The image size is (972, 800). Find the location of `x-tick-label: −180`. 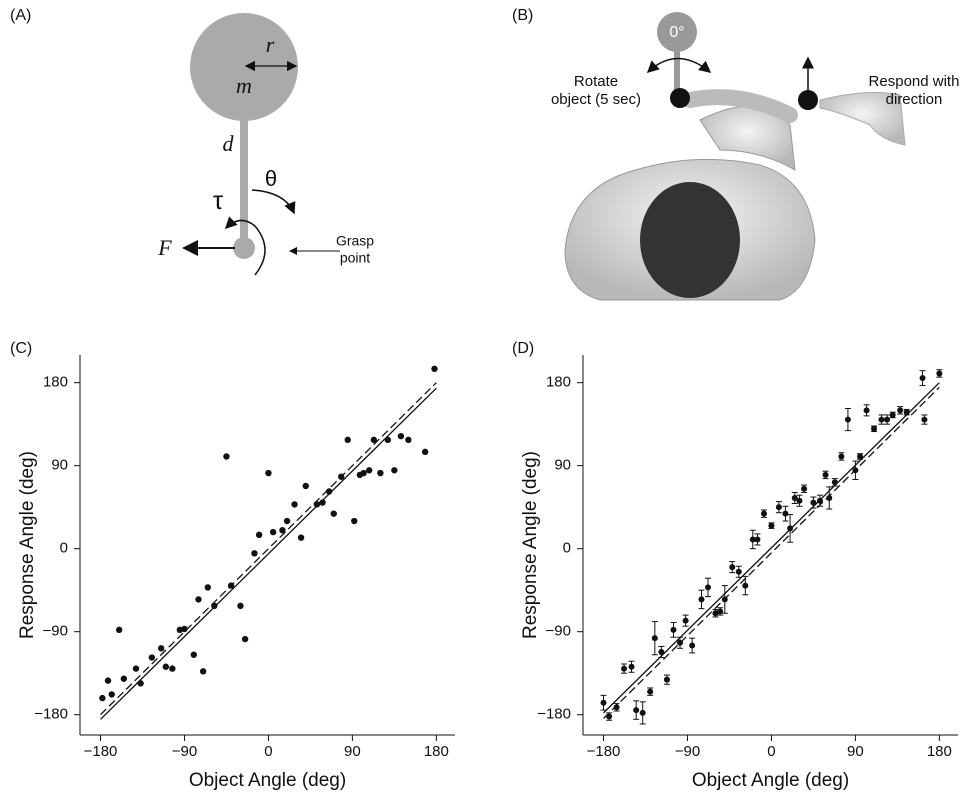

x-tick-label: −180 is located at coordinates (604, 751).